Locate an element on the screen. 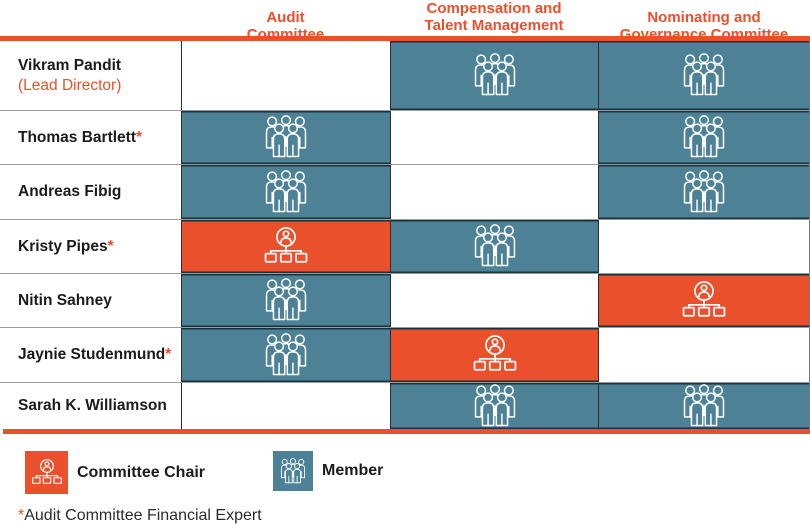  committee-chair-swatch is located at coordinates (46, 472).